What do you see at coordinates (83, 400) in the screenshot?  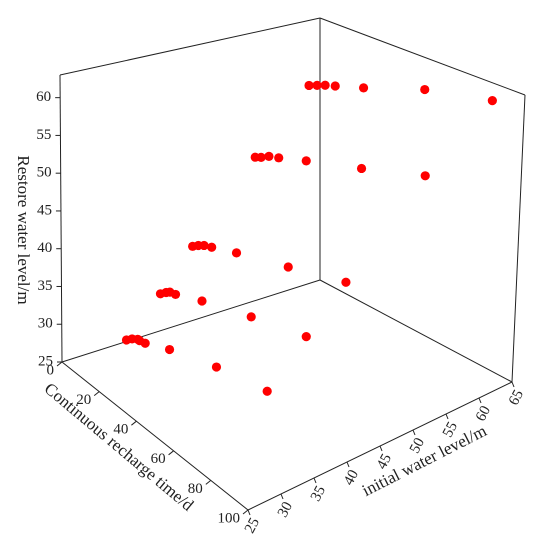 I see `x-tick-label: 20` at bounding box center [83, 400].